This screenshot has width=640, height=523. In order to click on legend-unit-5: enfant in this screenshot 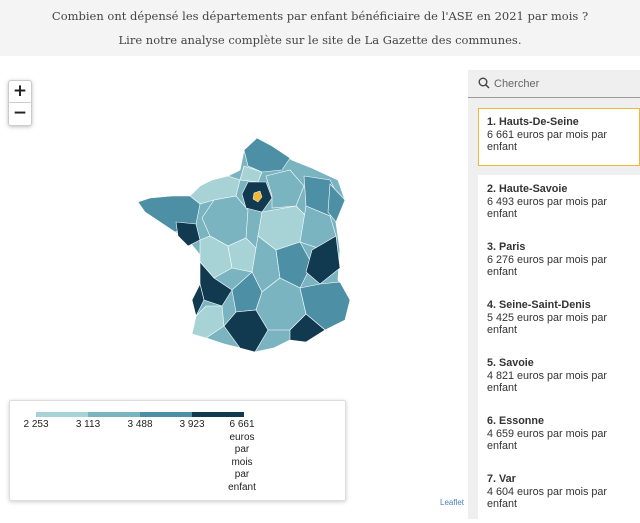, I will do `click(242, 487)`.